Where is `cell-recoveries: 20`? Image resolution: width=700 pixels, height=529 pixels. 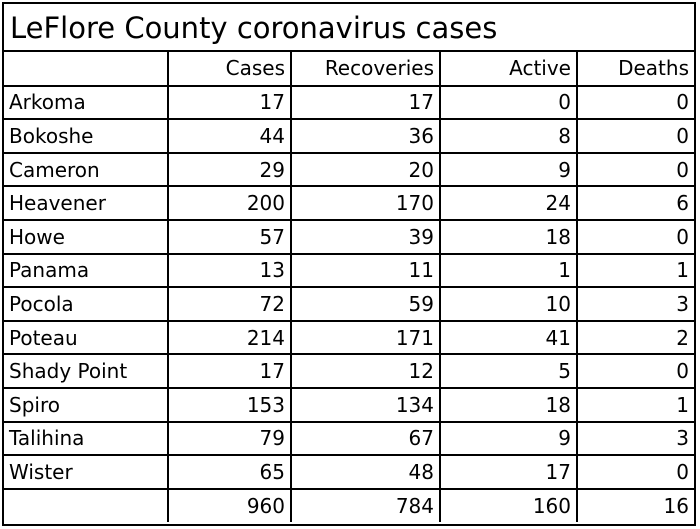
cell-recoveries: 20 is located at coordinates (366, 170).